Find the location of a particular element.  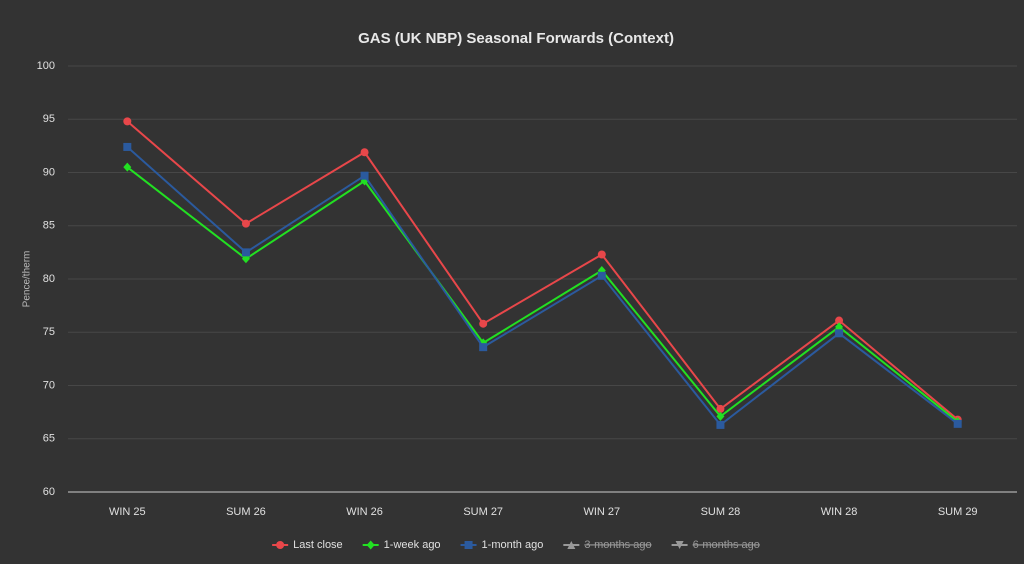

y-tick-label: 65 is located at coordinates (49, 439).